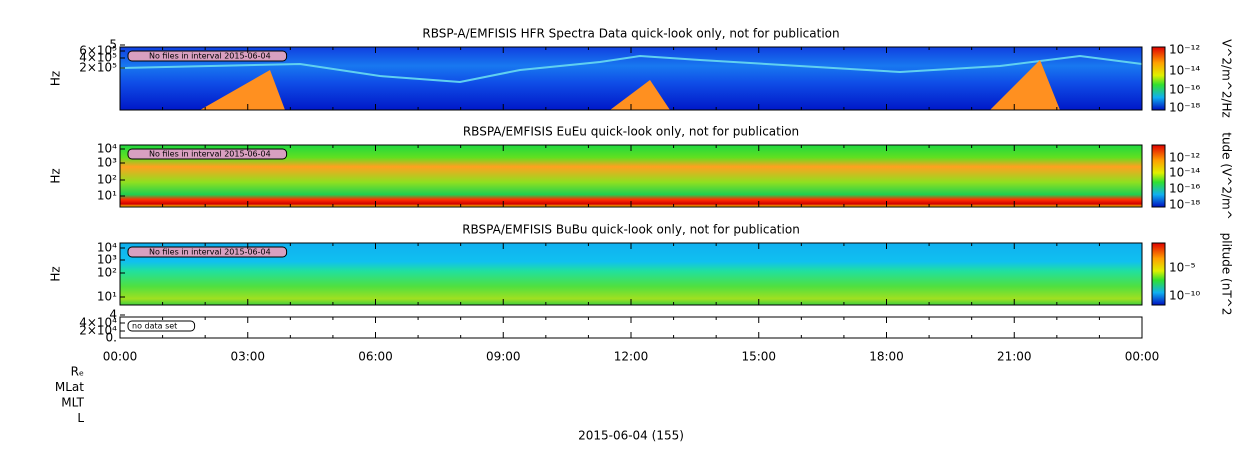 The image size is (1250, 449). What do you see at coordinates (1182, 268) in the screenshot?
I see `colorbar-tick-label: 10⁻⁵` at bounding box center [1182, 268].